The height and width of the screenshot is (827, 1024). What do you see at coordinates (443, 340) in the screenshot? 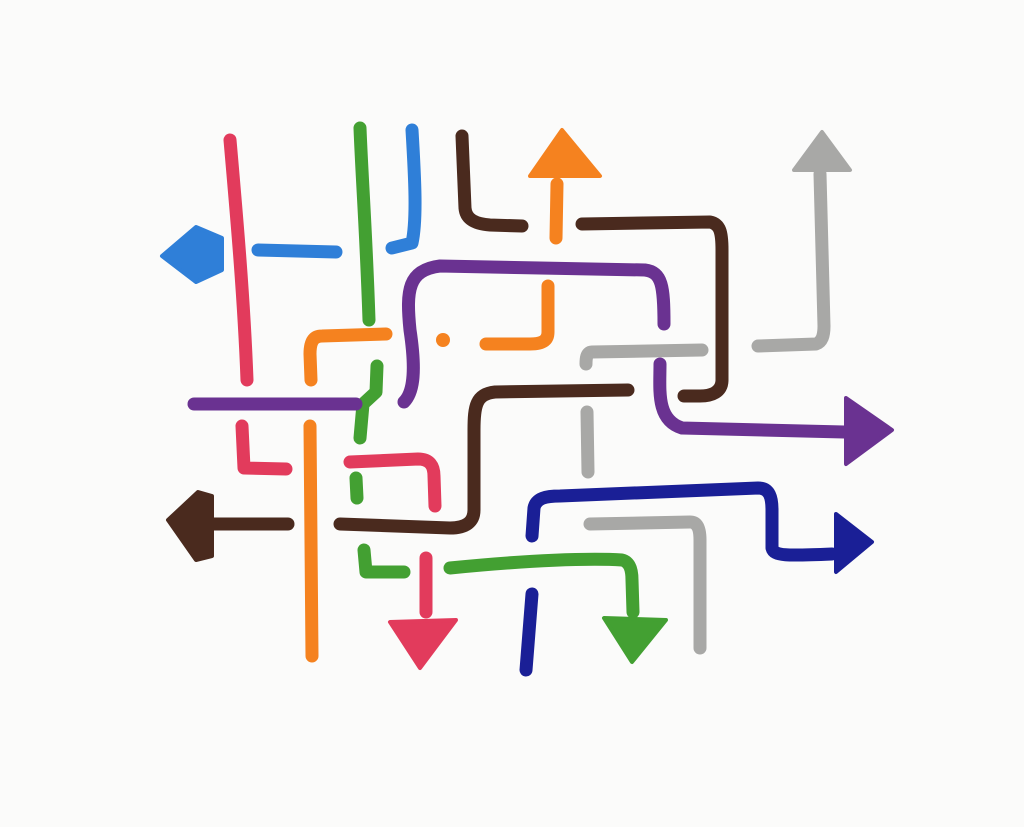
I see `orange-dot` at bounding box center [443, 340].